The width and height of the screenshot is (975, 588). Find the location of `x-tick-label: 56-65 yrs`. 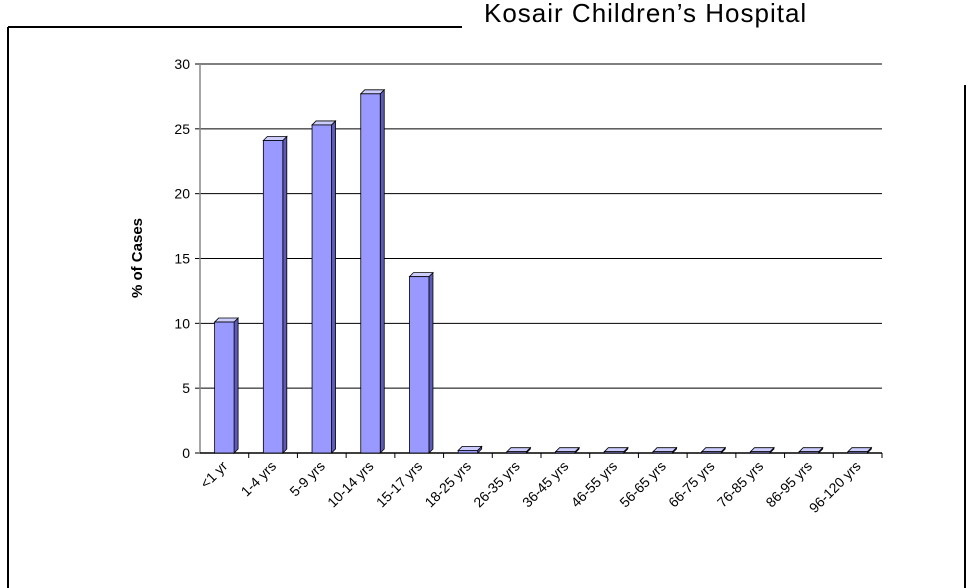

x-tick-label: 56-65 yrs is located at coordinates (642, 484).